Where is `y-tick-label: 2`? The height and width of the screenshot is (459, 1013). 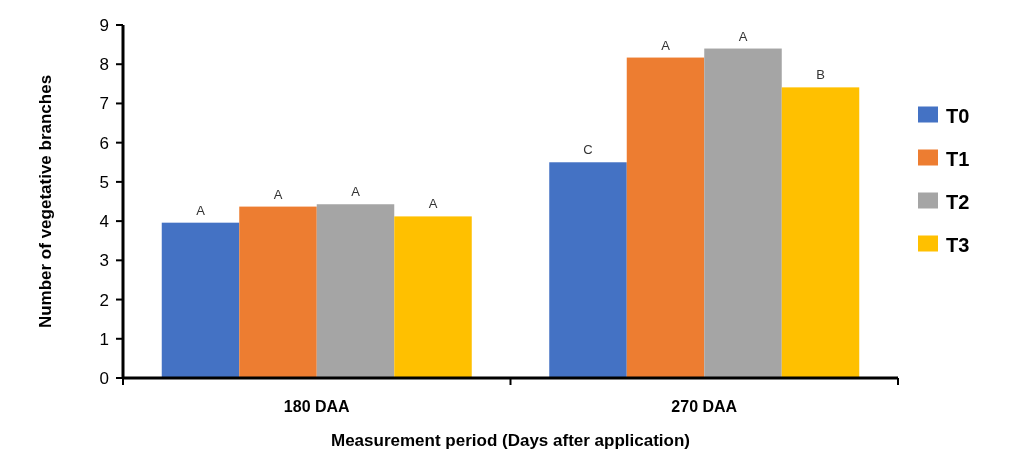
y-tick-label: 2 is located at coordinates (104, 300).